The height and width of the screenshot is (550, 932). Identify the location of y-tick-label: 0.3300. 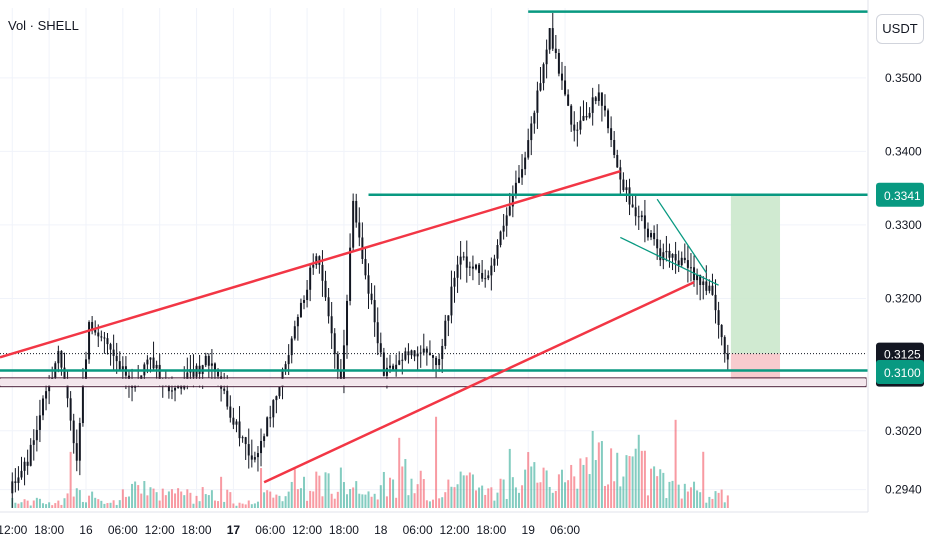
(903, 225).